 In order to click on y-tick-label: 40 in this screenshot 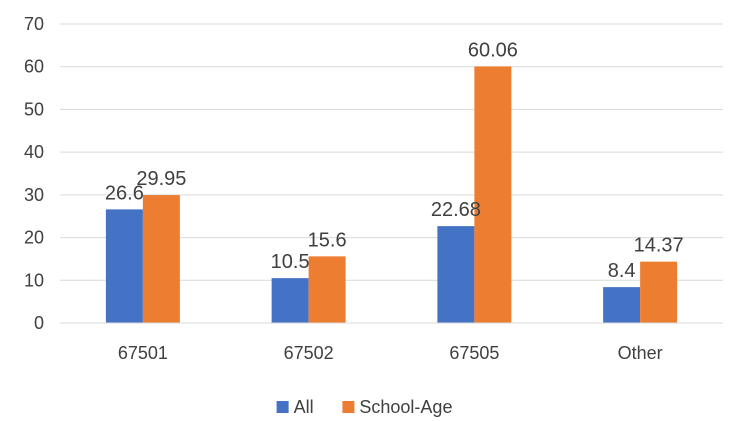, I will do `click(34, 152)`.